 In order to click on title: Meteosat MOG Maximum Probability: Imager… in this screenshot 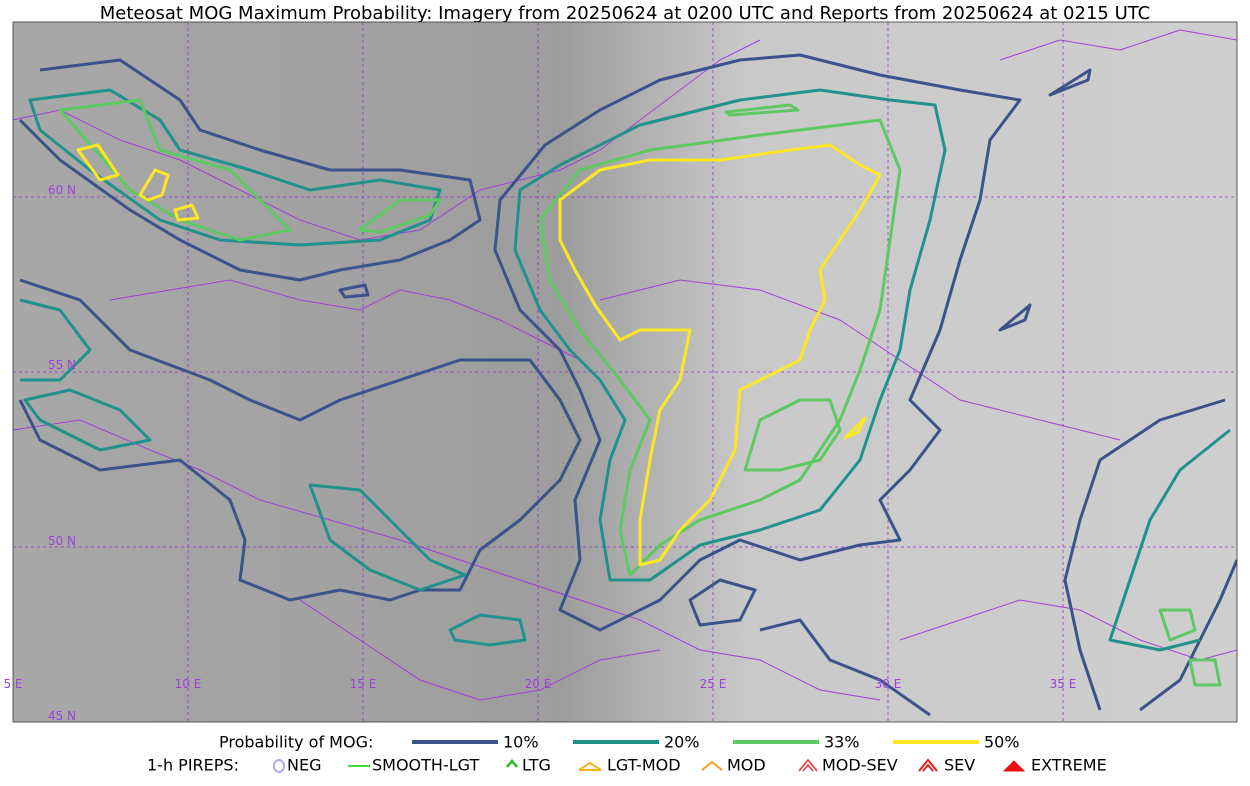, I will do `click(625, 13)`.